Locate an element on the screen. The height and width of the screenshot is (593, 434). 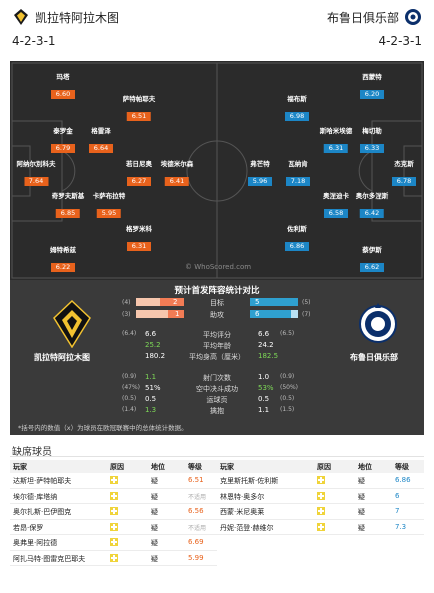
table-row: 阿扎马特·图雷克巴耶夫 疑 5.99 is located at coordinates (113, 558).